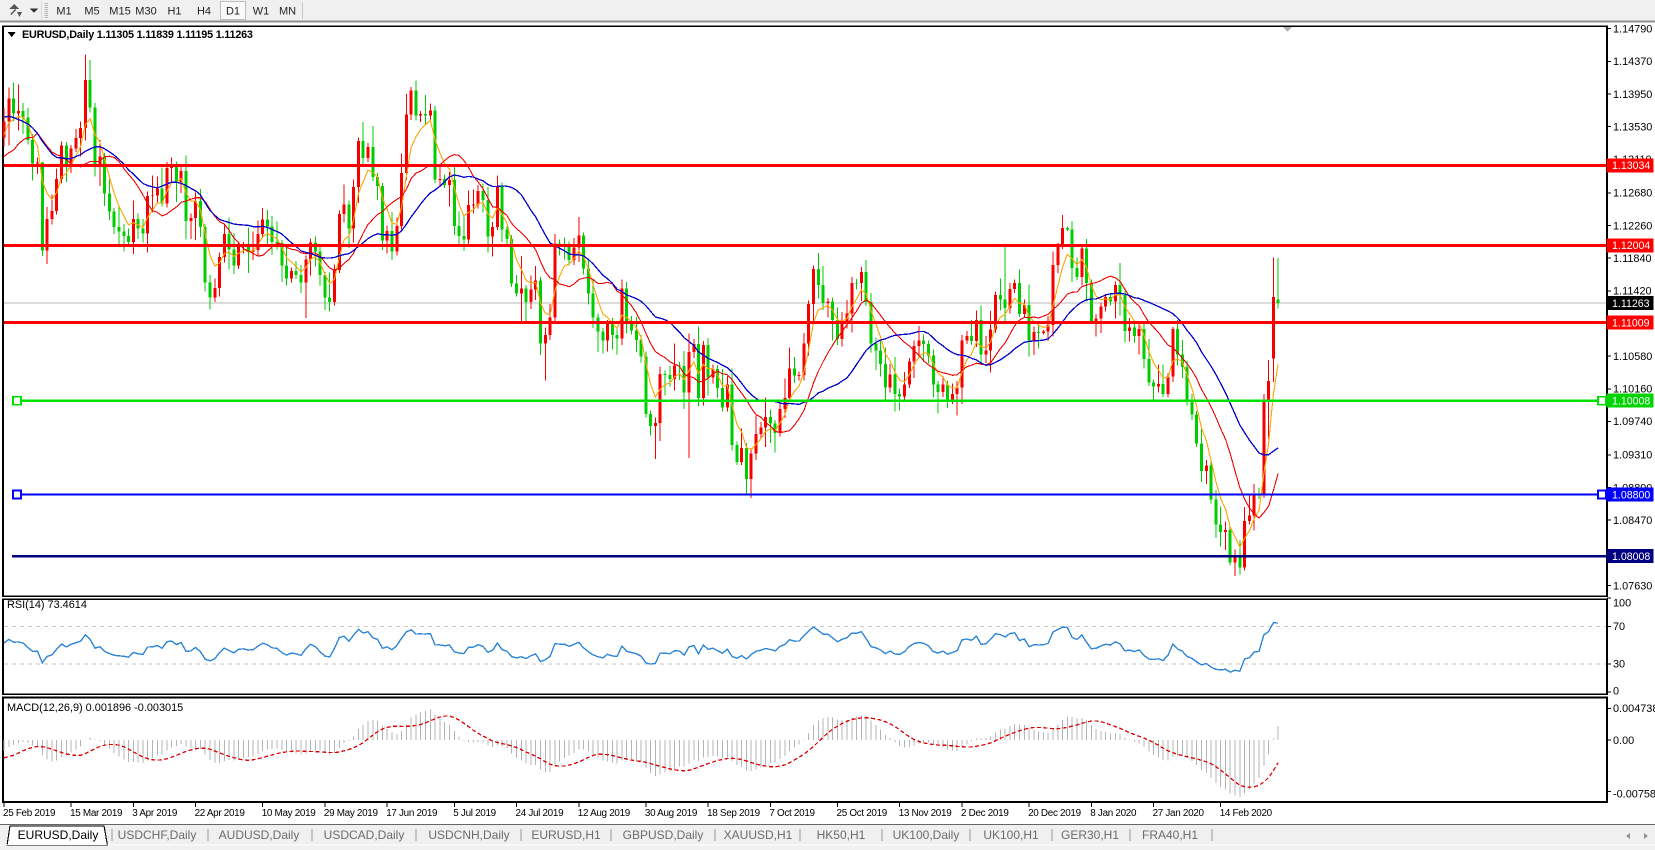 The width and height of the screenshot is (1655, 850). Describe the element at coordinates (1619, 665) in the screenshot. I see `svg-text: 30` at that location.